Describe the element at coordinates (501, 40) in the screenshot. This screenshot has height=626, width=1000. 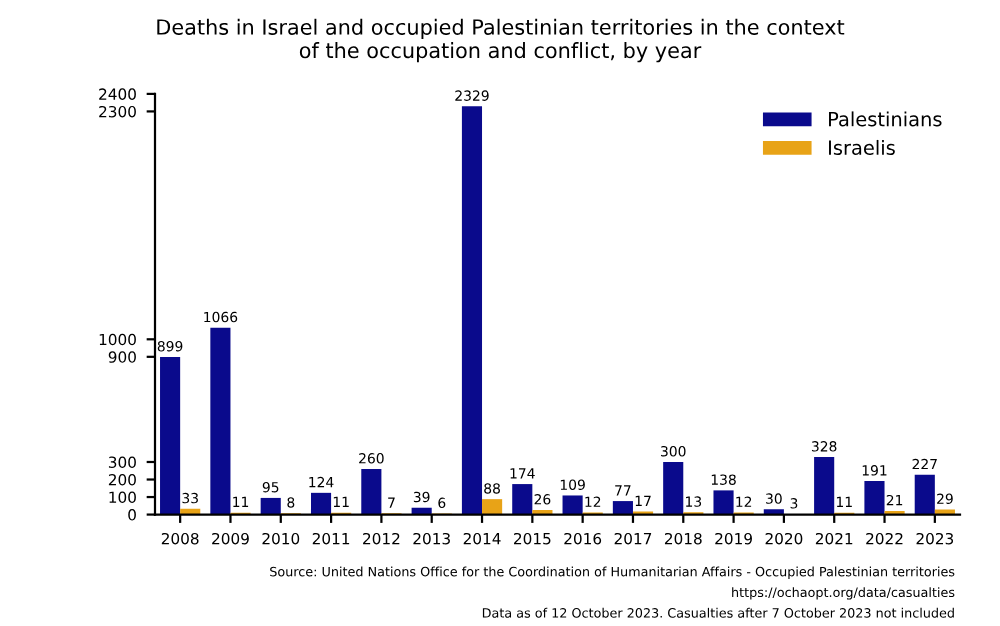
I see `chart-title: Deaths in Israel and occupied Palestinian territories in the context of the occupation and conflict, by year` at that location.